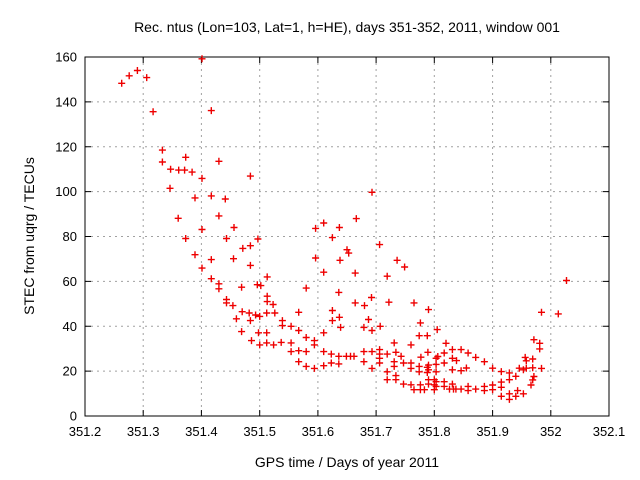  I want to click on x-tick-label: 351.5, so click(259, 431).